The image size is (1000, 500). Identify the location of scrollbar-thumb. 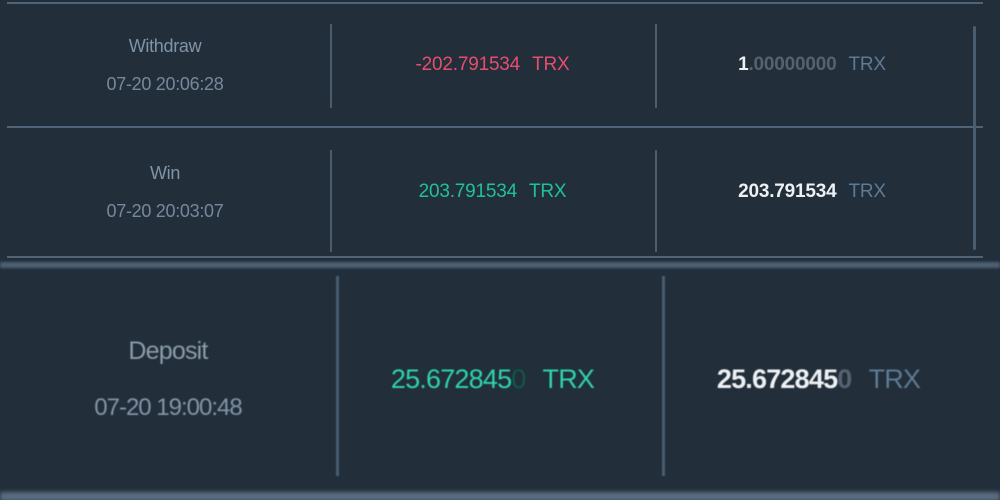
(974, 138).